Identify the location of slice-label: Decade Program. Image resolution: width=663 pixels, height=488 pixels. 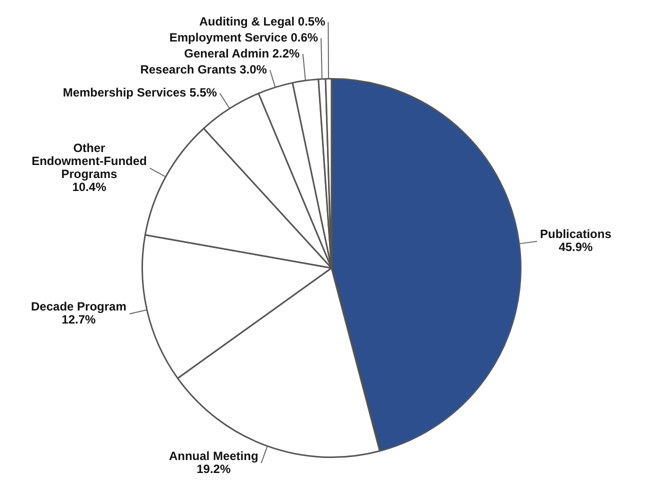
(78, 307).